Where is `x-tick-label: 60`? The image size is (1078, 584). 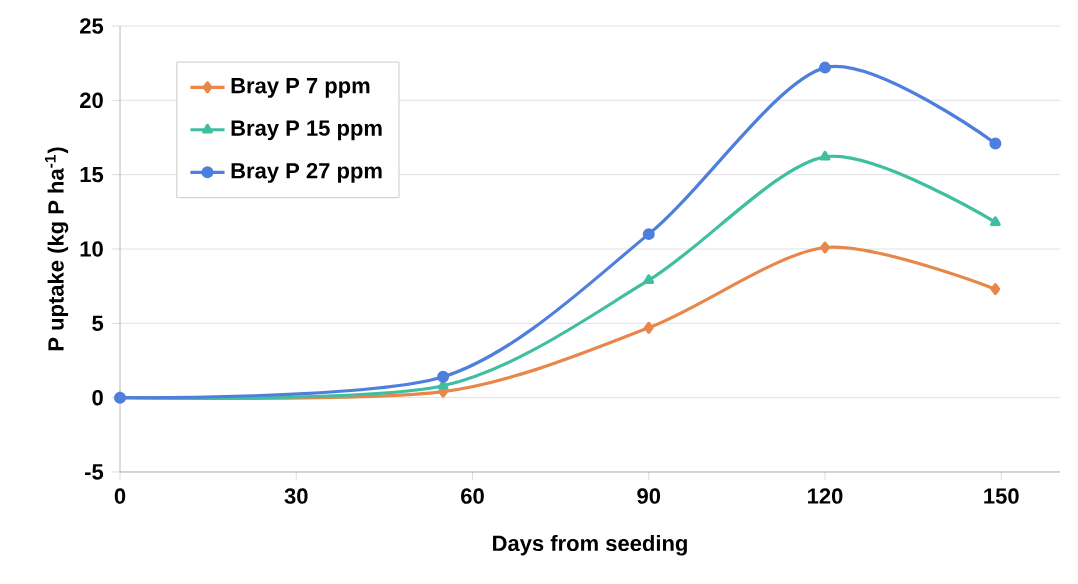 x-tick-label: 60 is located at coordinates (472, 496).